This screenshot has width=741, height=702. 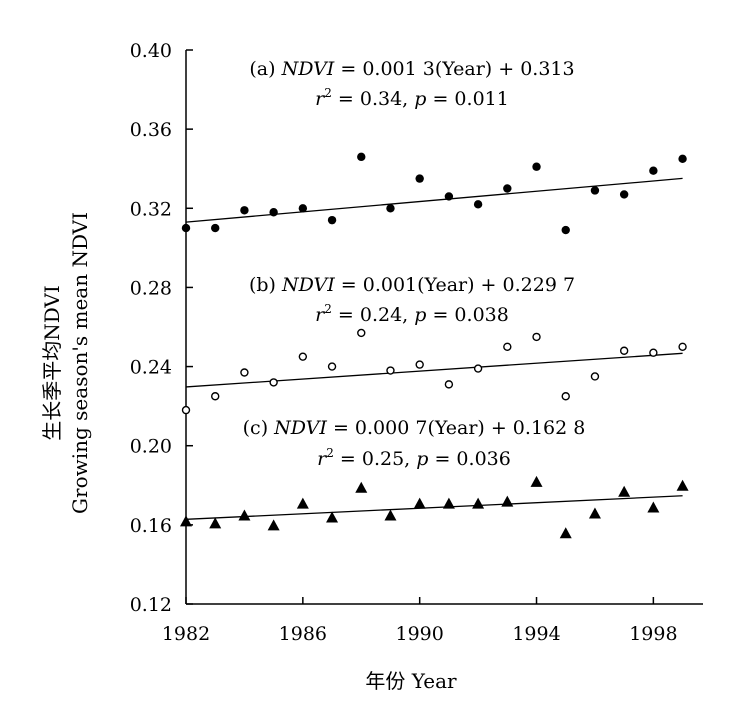 I want to click on x-tick-label: 1994, so click(x=536, y=634).